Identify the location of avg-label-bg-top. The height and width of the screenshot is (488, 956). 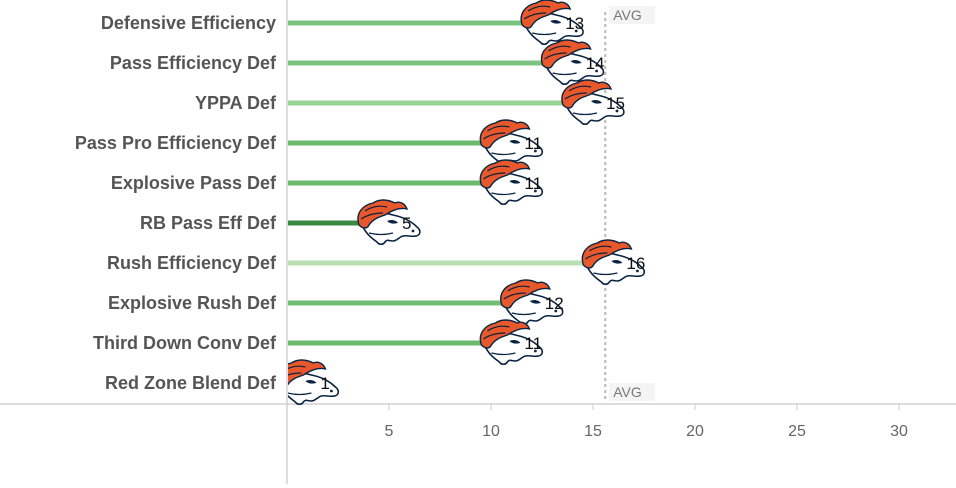
(632, 15).